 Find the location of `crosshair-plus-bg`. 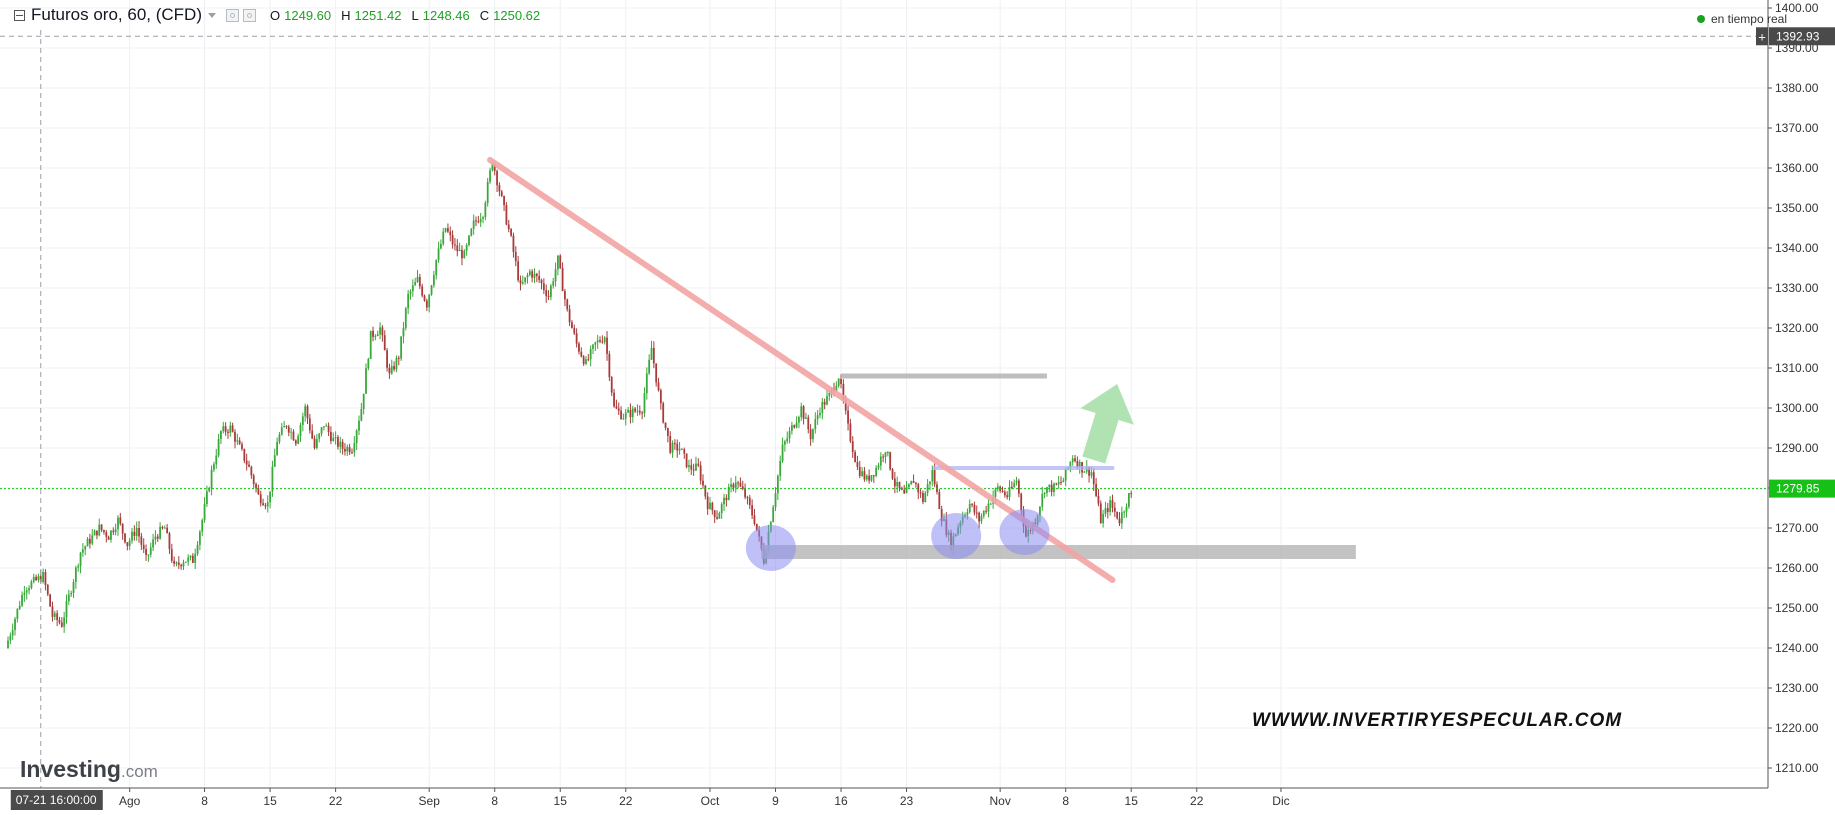

crosshair-plus-bg is located at coordinates (1762, 36).